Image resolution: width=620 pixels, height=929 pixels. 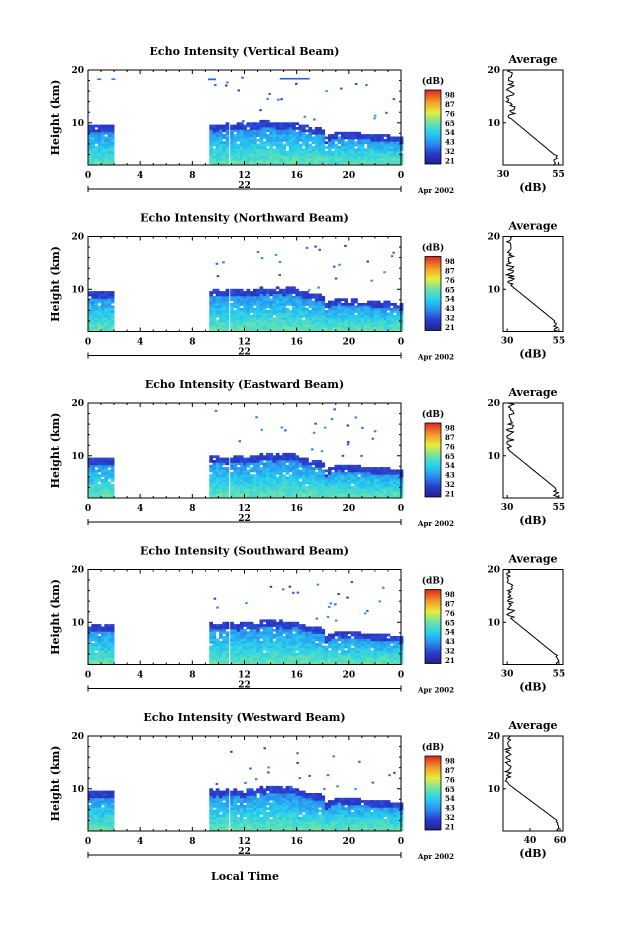 I want to click on average-y-tick-label: 20, so click(x=493, y=71).